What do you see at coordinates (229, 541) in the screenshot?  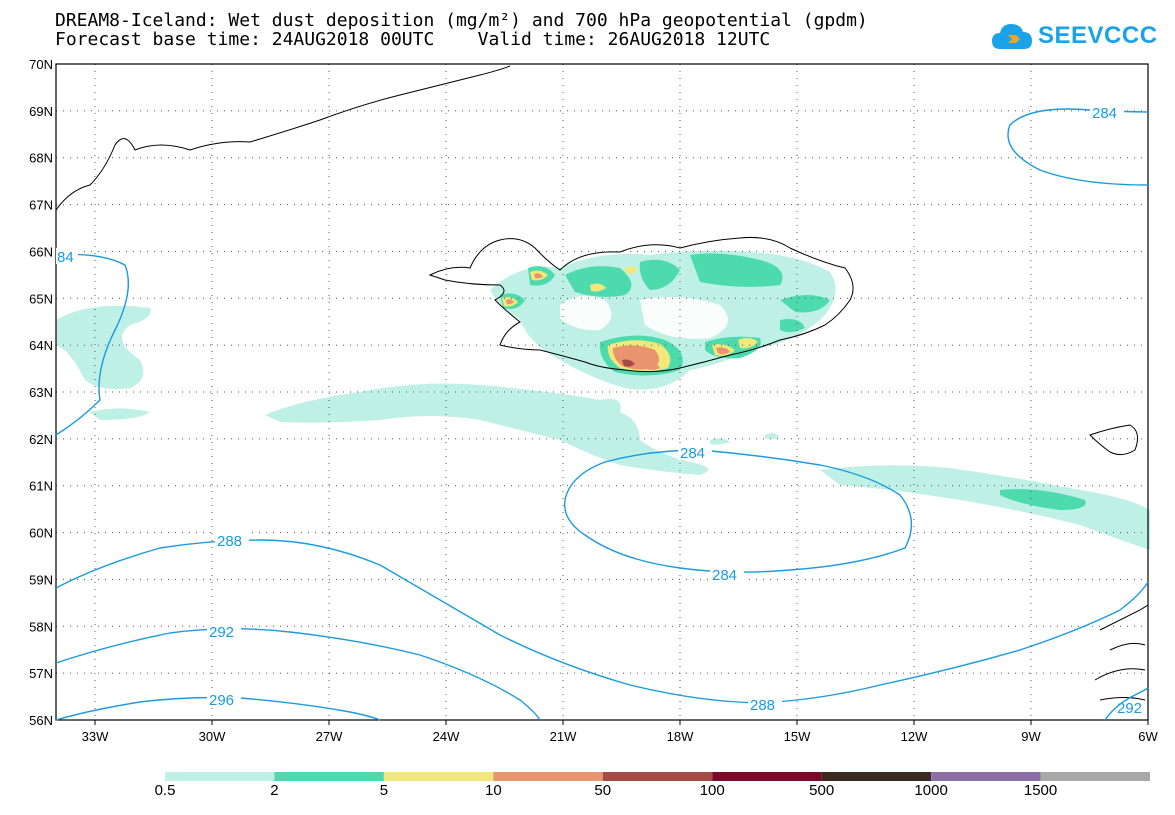 I see `contour-label-288-left: 288` at bounding box center [229, 541].